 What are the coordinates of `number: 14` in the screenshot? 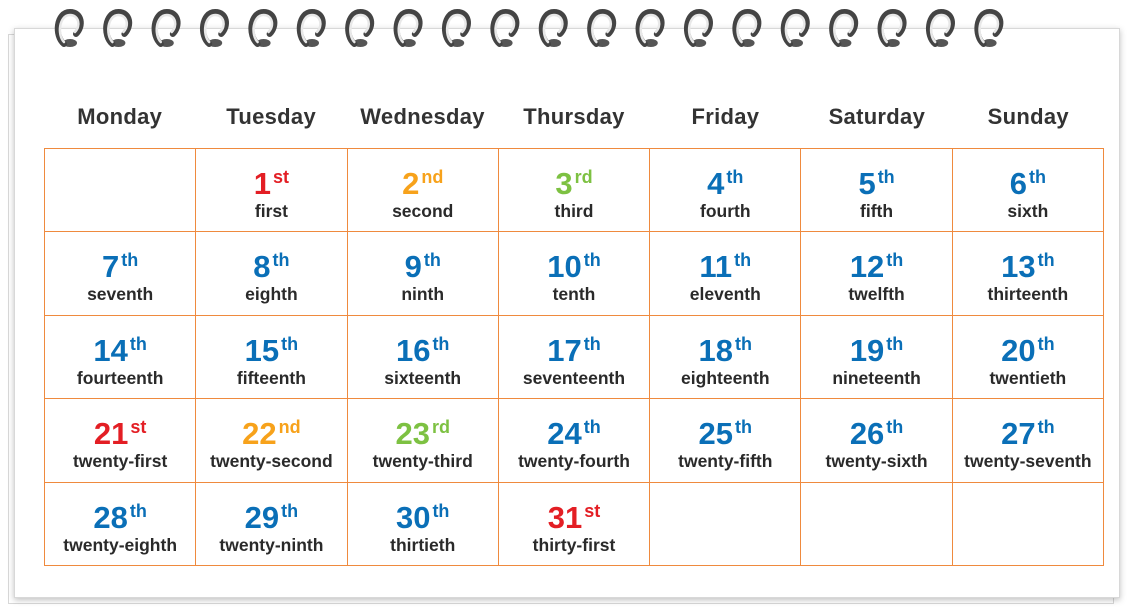 It's located at (110, 350).